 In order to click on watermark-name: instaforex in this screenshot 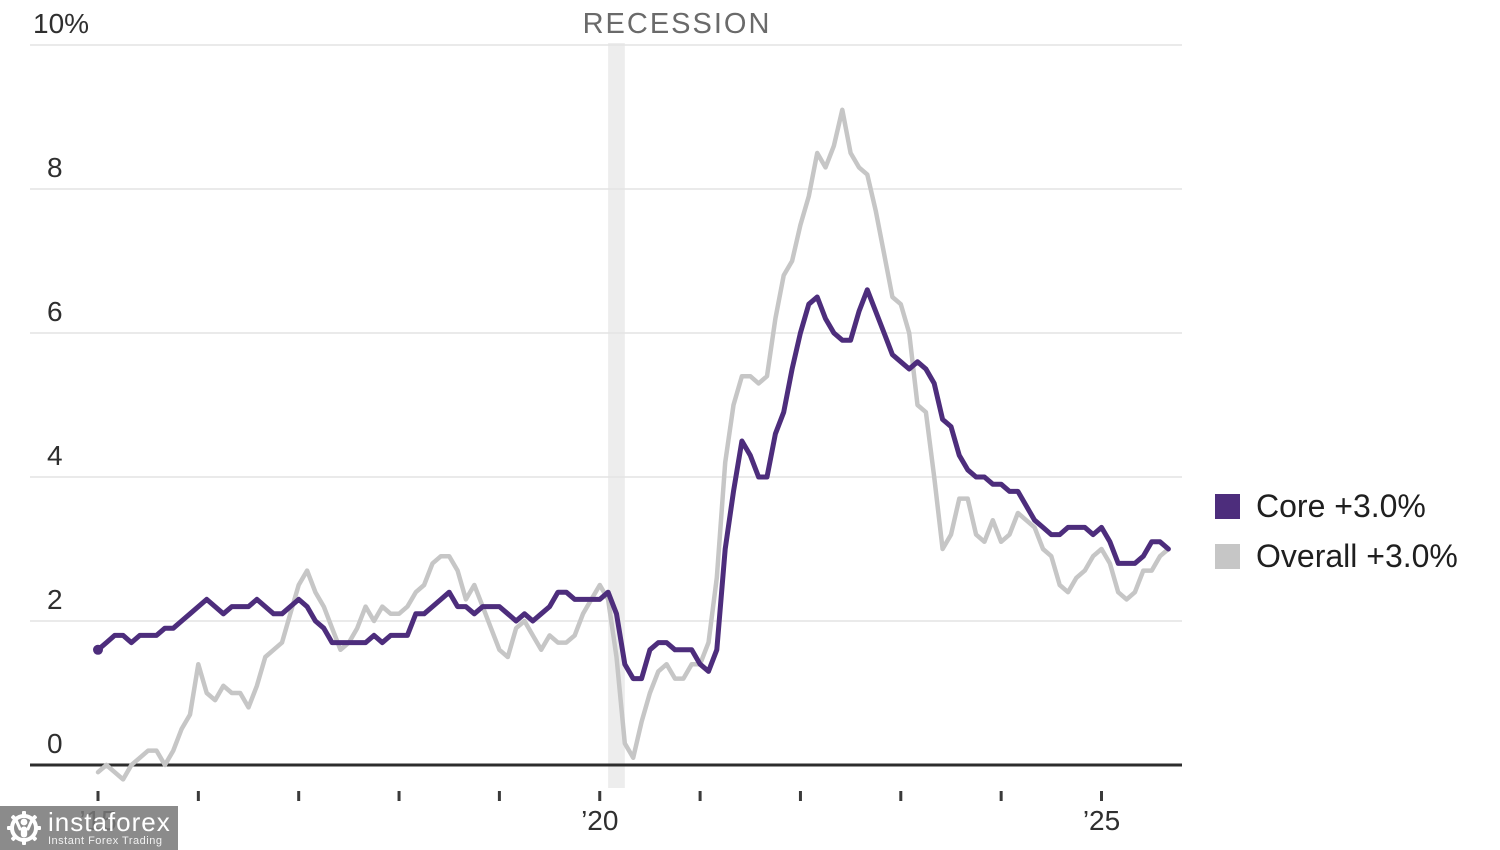, I will do `click(109, 822)`.